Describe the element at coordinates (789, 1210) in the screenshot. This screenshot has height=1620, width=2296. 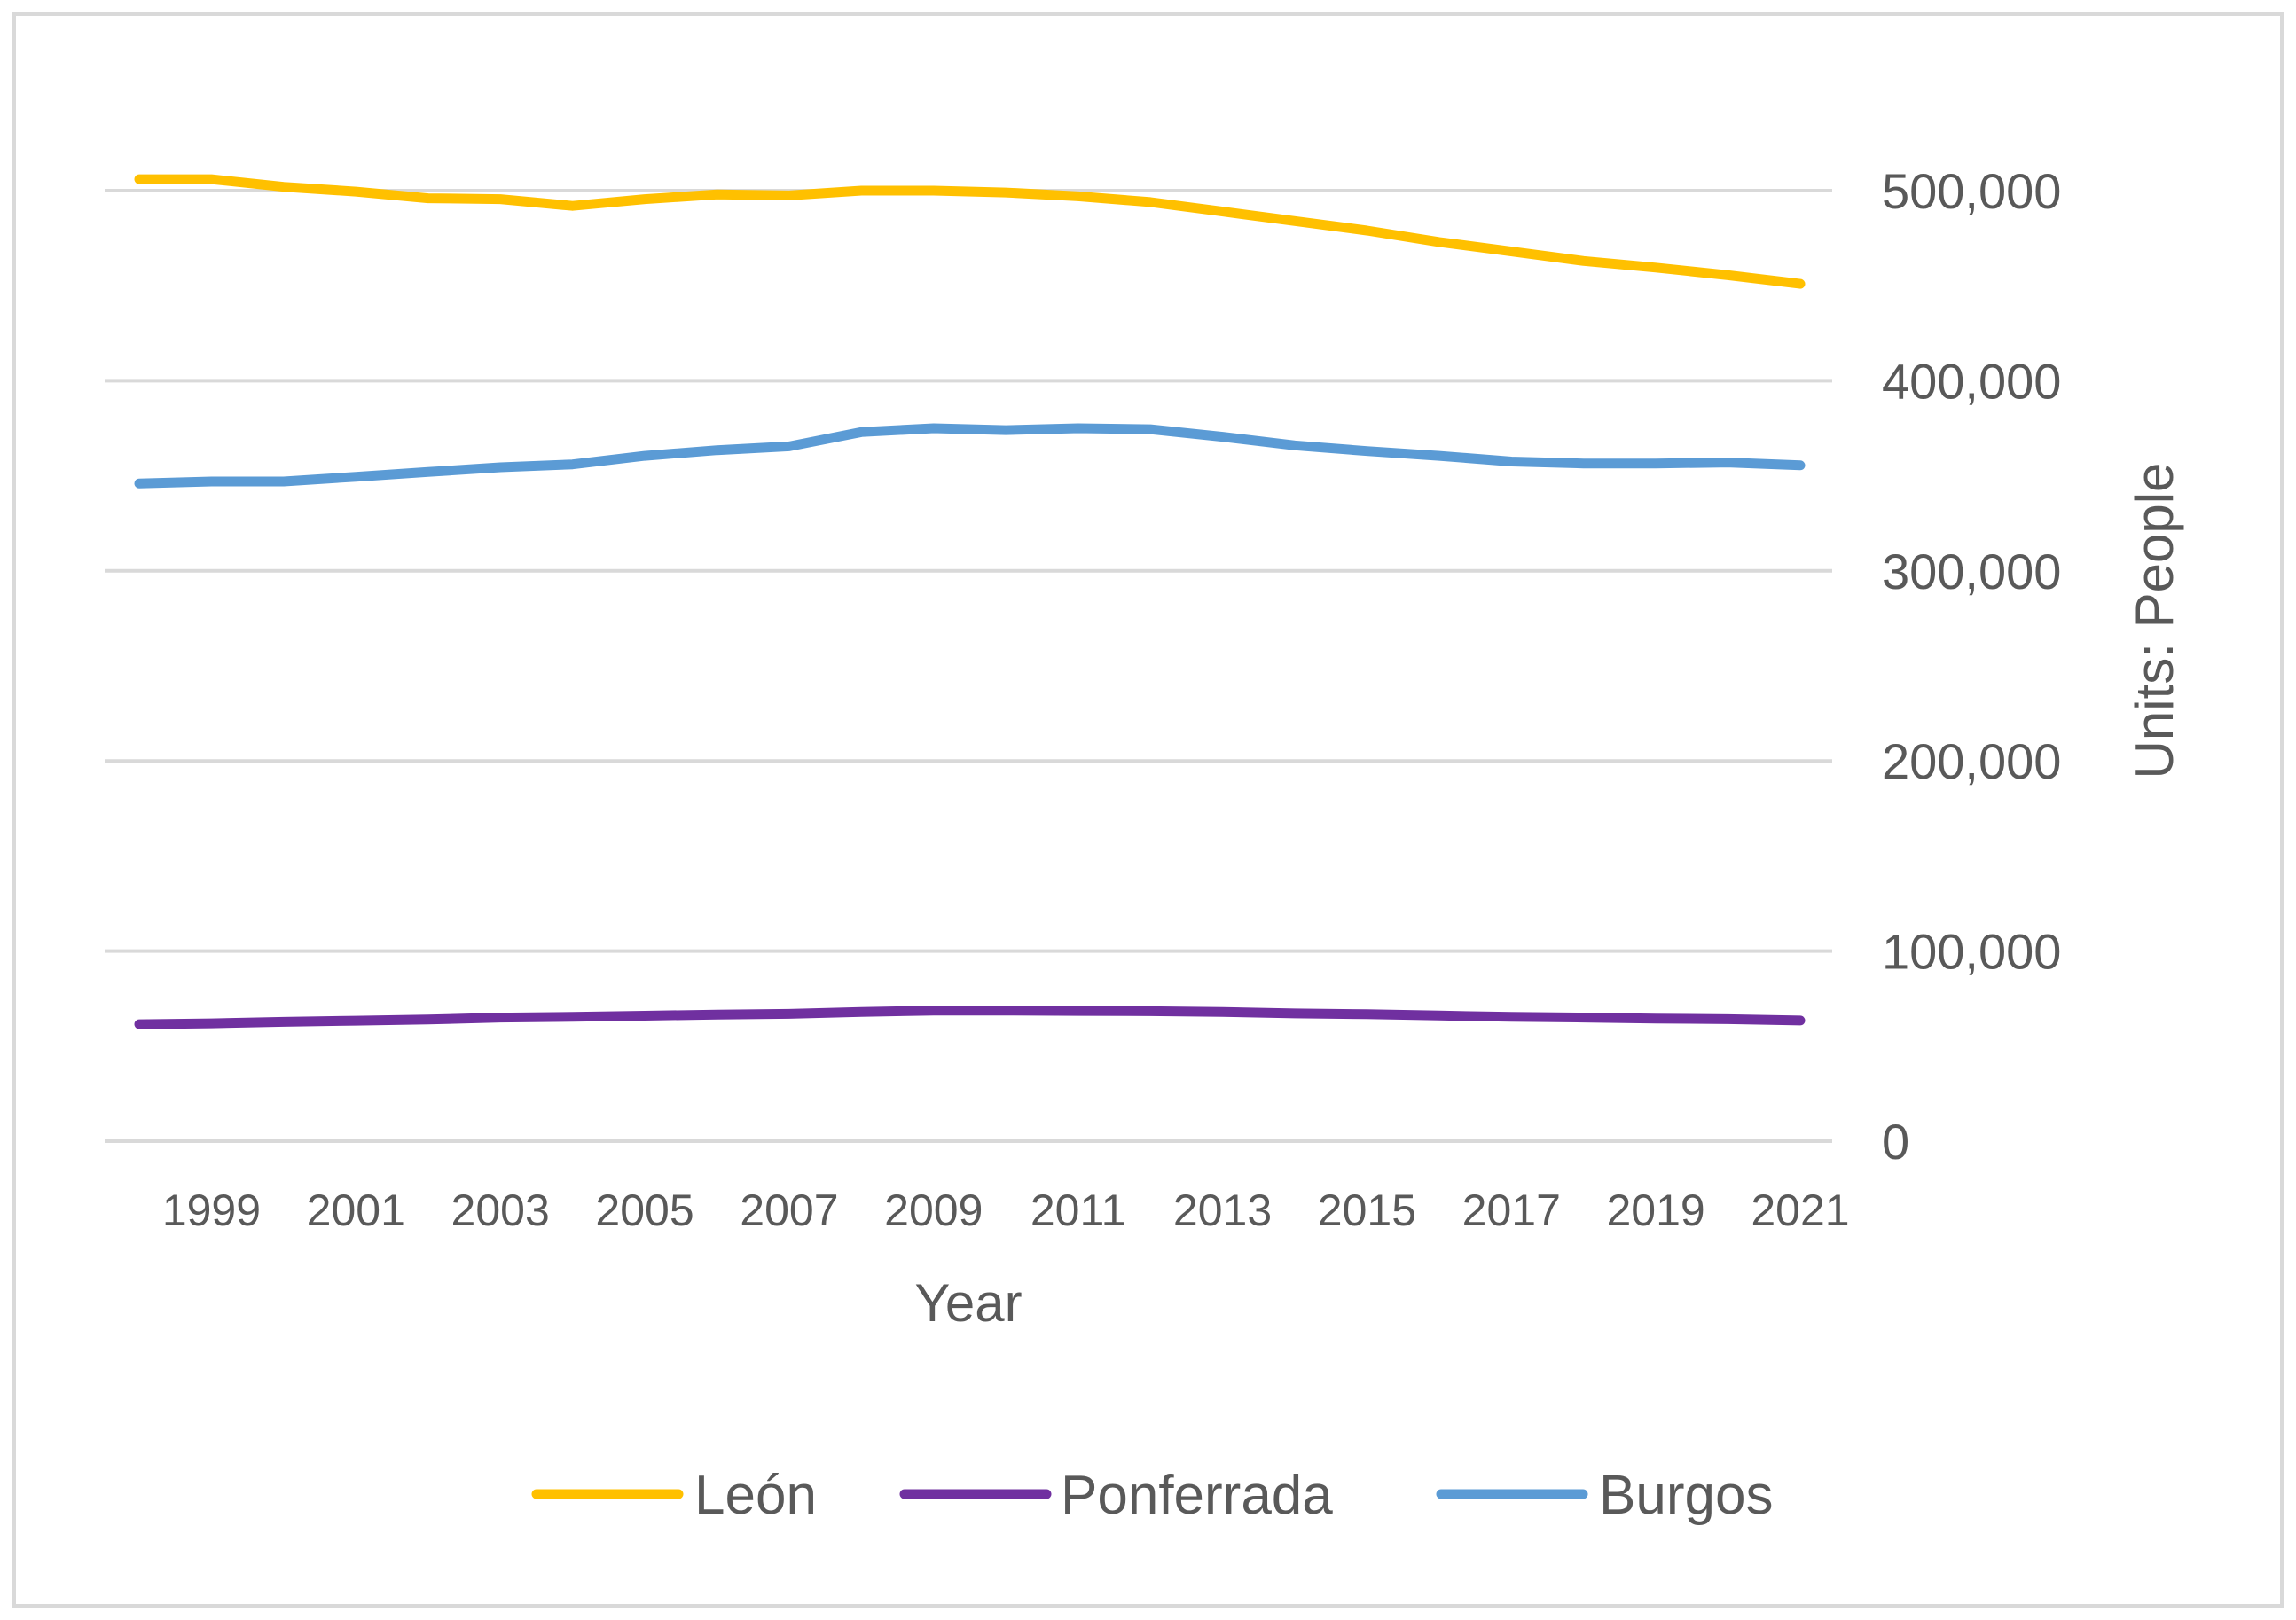
I see `x-tick-label: 2007` at that location.